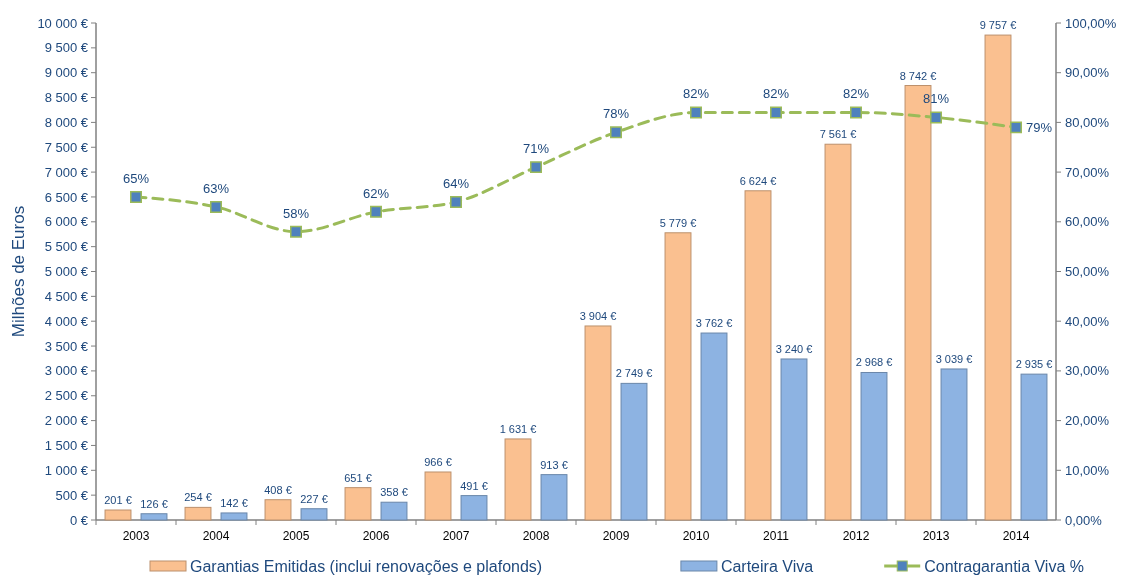  Describe the element at coordinates (1091, 23) in the screenshot. I see `y2-tick-label: 100,00%` at that location.